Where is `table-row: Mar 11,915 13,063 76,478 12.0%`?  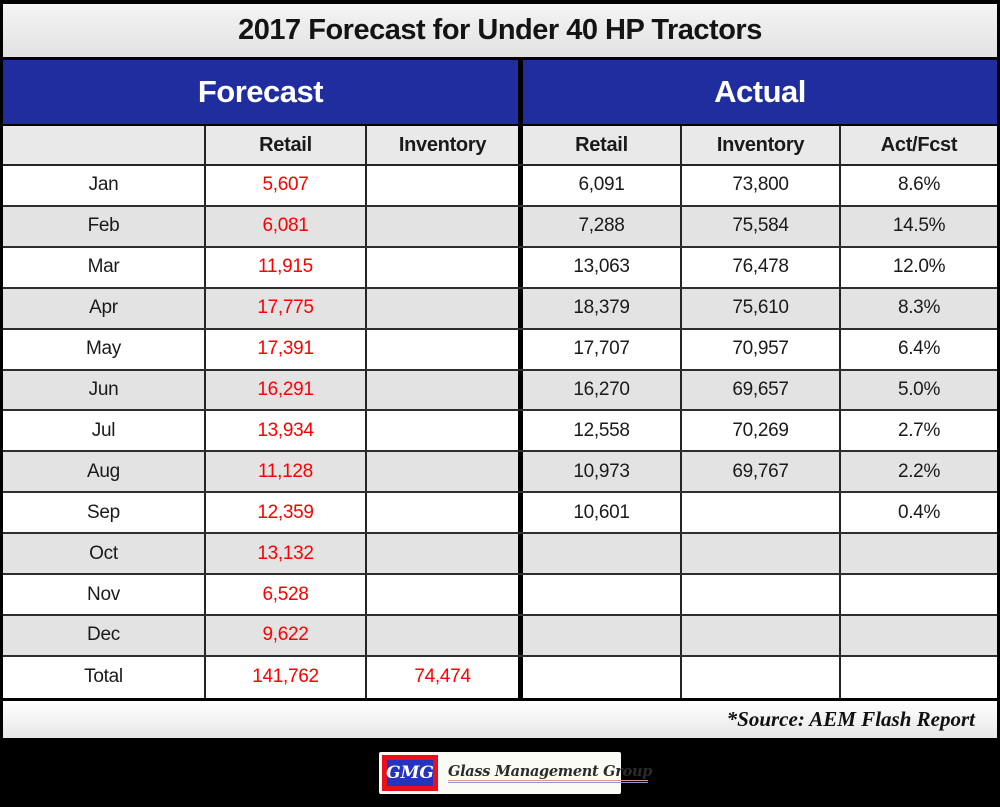
table-row: Mar 11,915 13,063 76,478 12.0% is located at coordinates (500, 268).